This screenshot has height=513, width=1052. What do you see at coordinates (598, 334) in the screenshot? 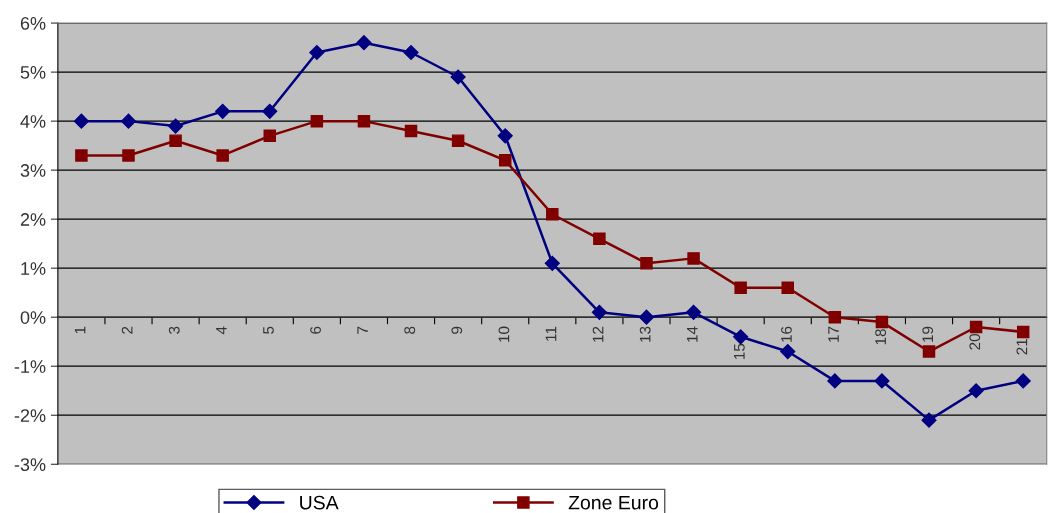
I see `x-tick-label: 12` at bounding box center [598, 334].